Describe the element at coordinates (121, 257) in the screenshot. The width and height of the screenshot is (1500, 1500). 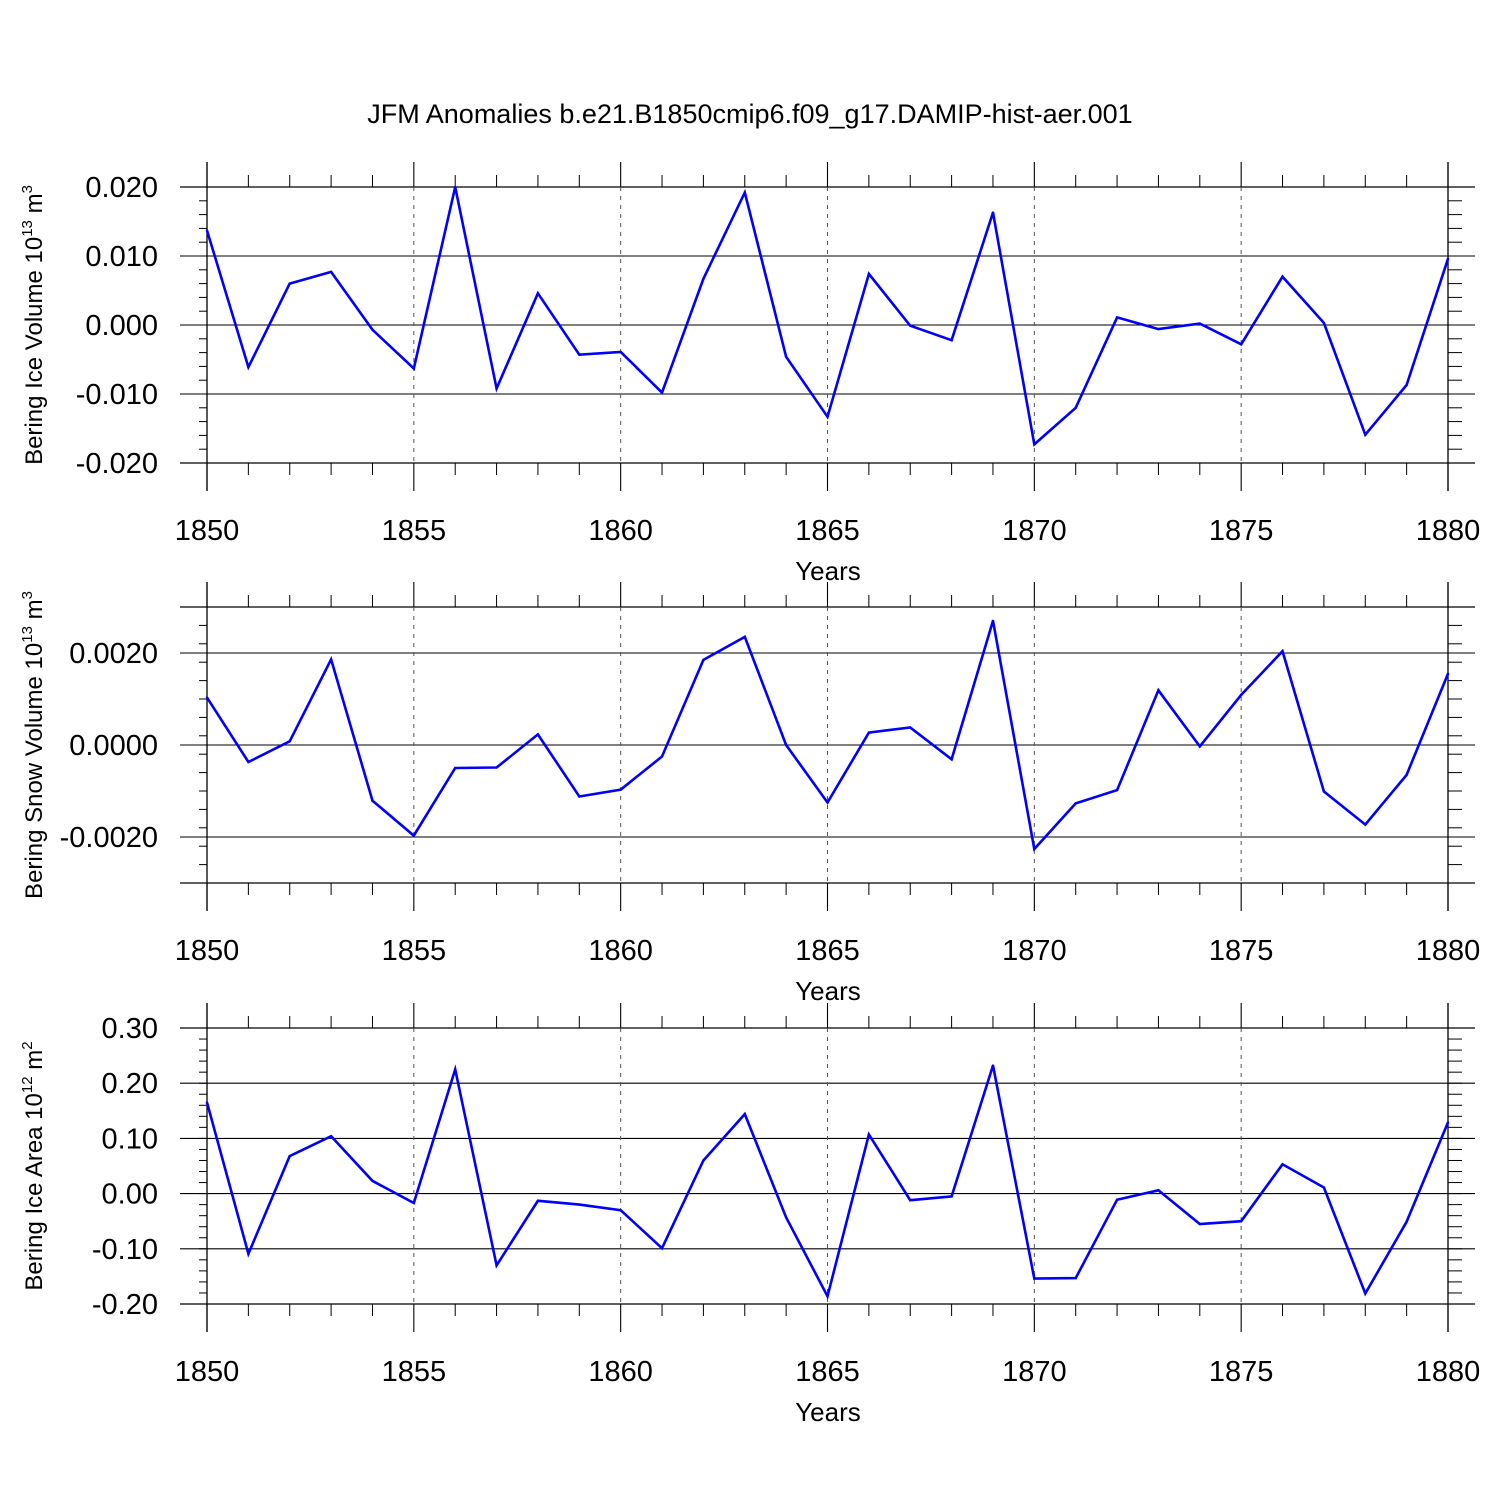
I see `y-tick-label: 0.010` at that location.